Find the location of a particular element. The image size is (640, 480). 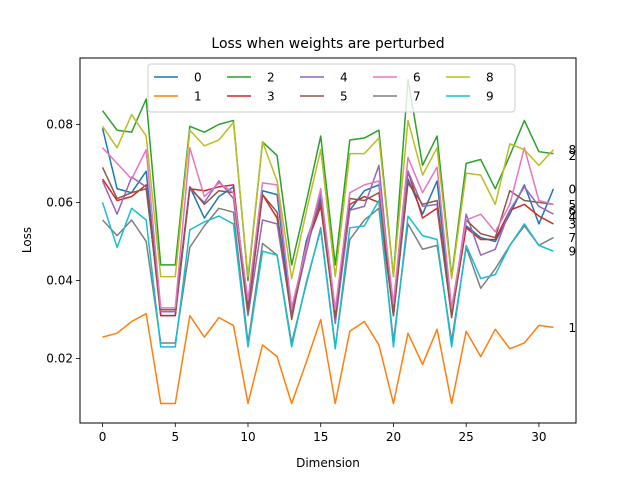

end-label-0: 0 is located at coordinates (572, 189).